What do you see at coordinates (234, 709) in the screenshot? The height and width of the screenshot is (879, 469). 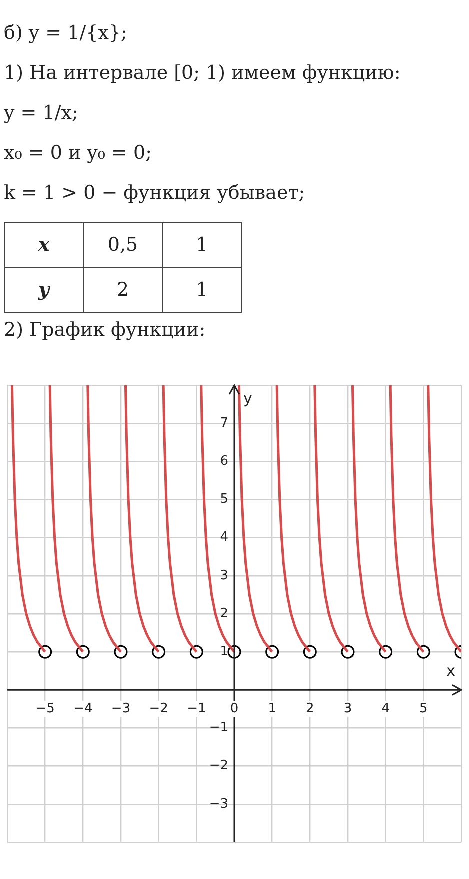 I see `x-tick-label: 0` at bounding box center [234, 709].